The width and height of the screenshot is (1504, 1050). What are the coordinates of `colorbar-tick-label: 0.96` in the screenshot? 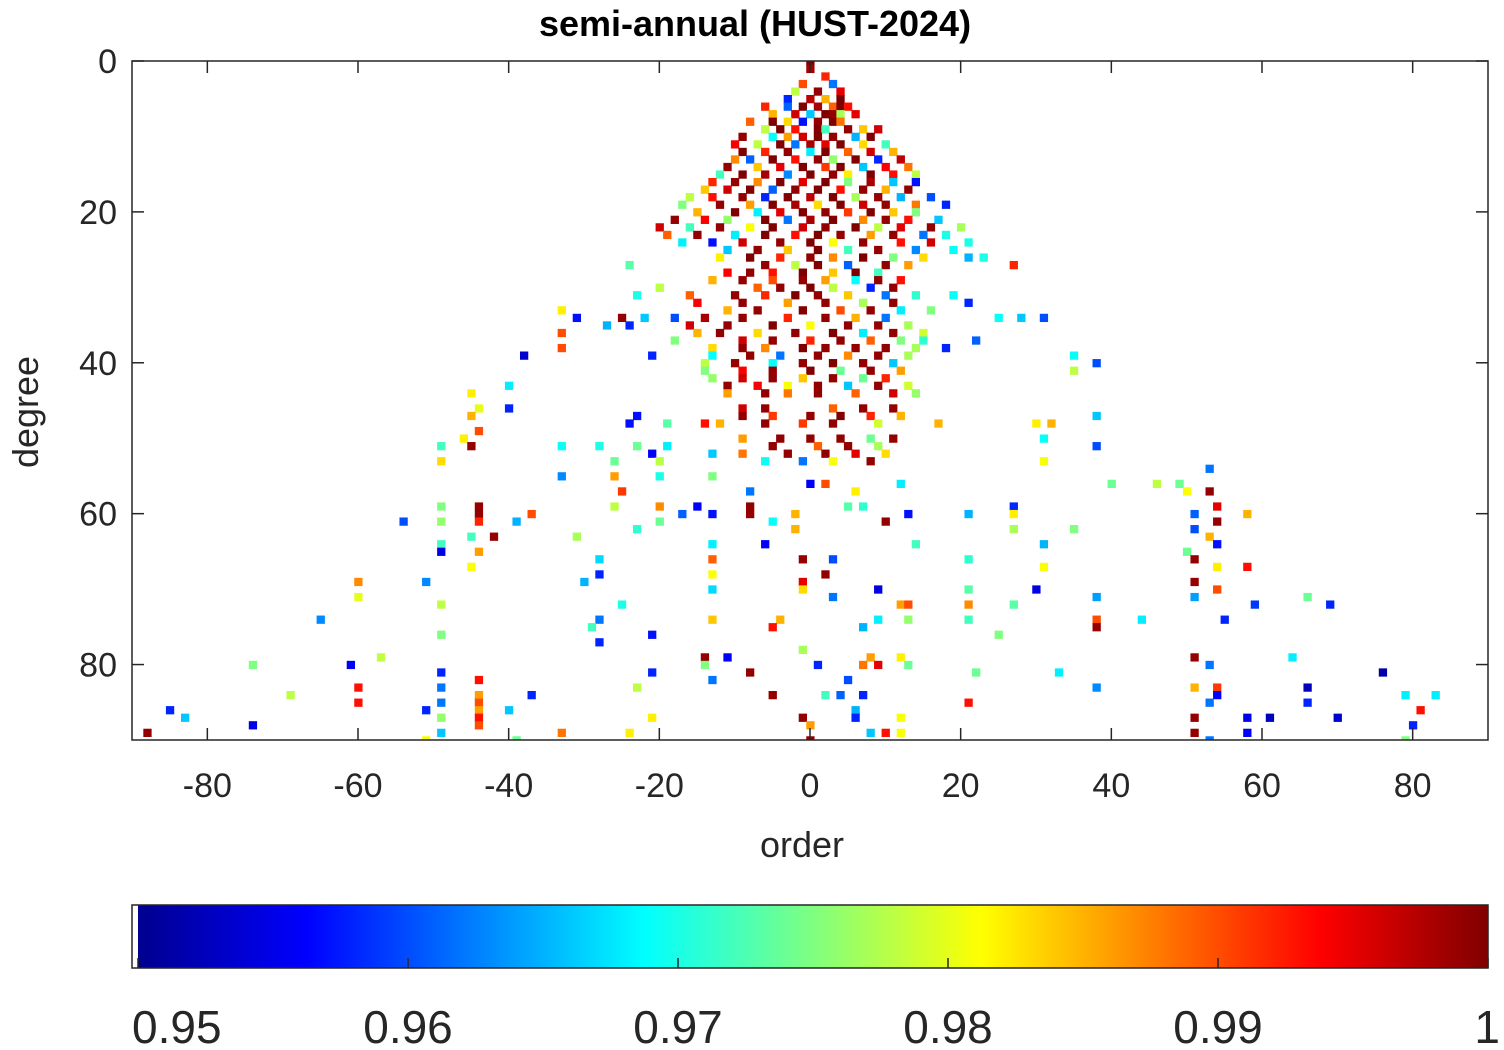 It's located at (408, 1025).